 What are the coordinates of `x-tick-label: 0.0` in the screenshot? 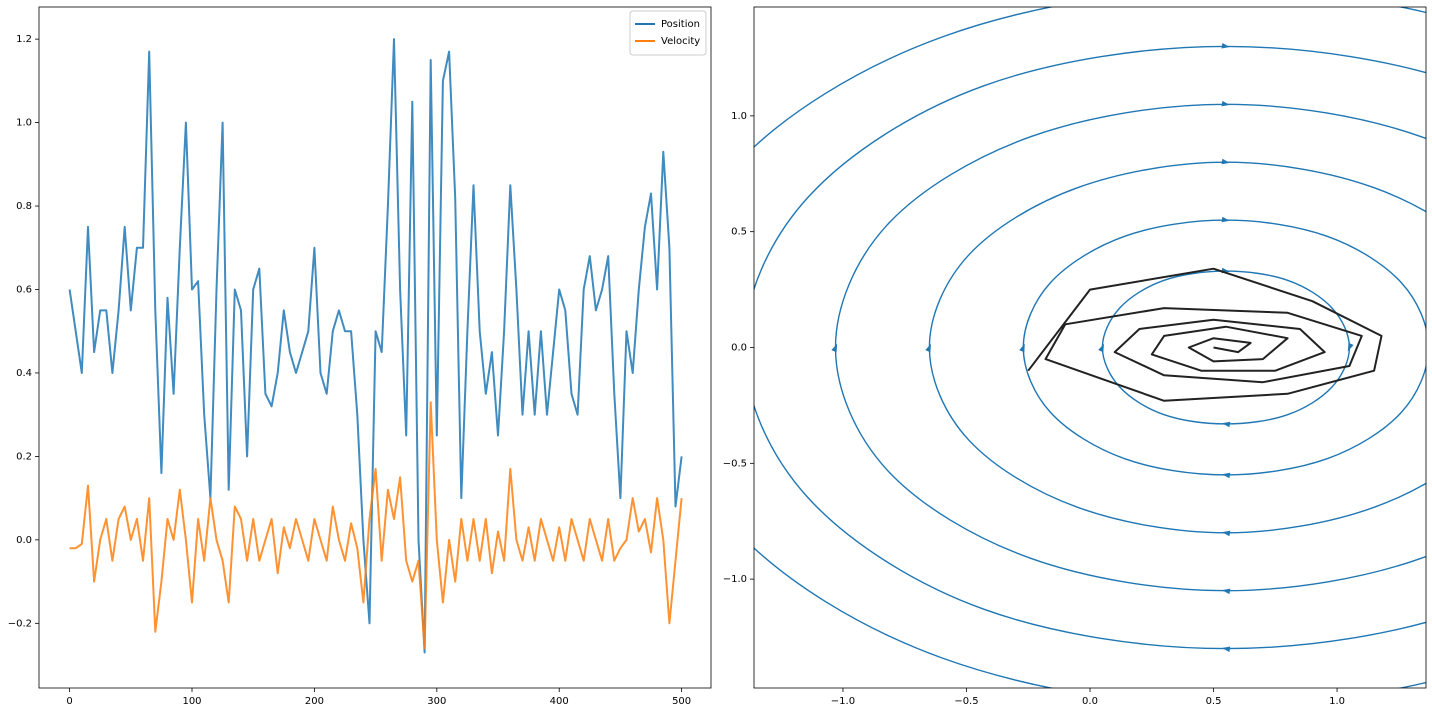 It's located at (1090, 701).